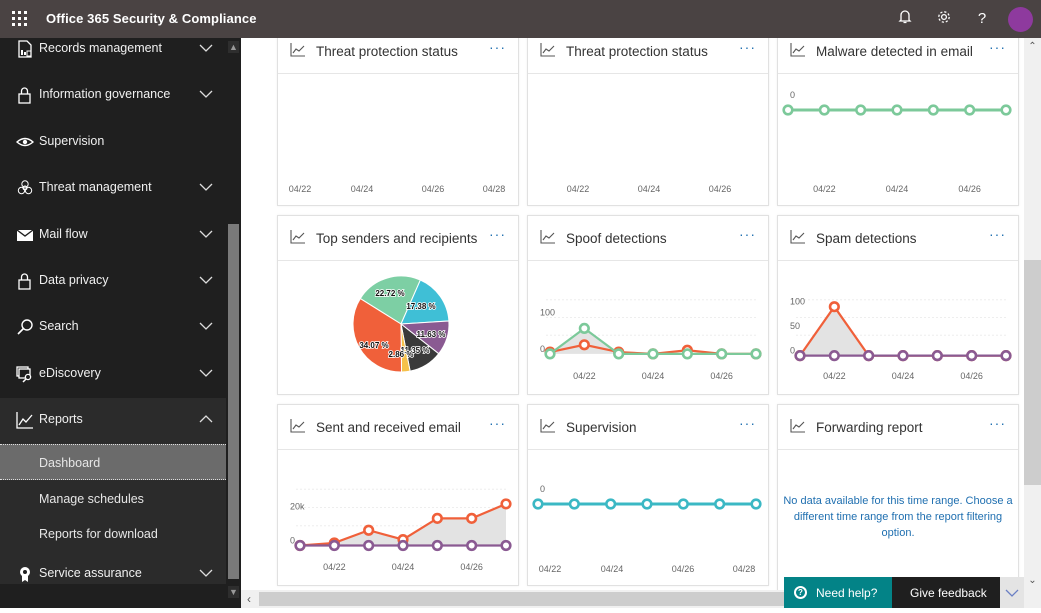  What do you see at coordinates (944, 19) in the screenshot?
I see `gear-icon` at bounding box center [944, 19].